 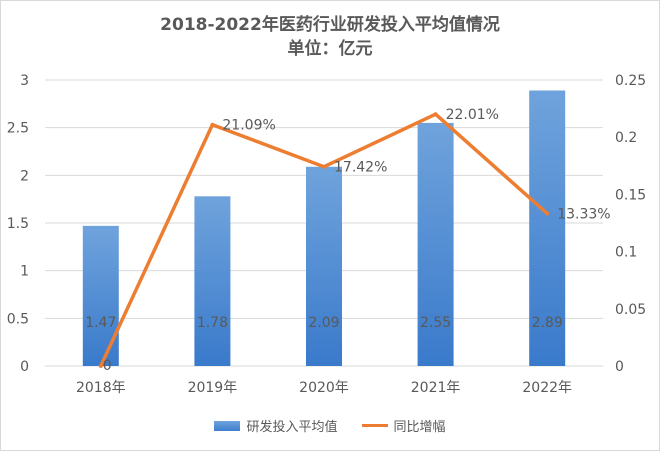 What do you see at coordinates (360, 168) in the screenshot?
I see `line-data-label: 17.42%` at bounding box center [360, 168].